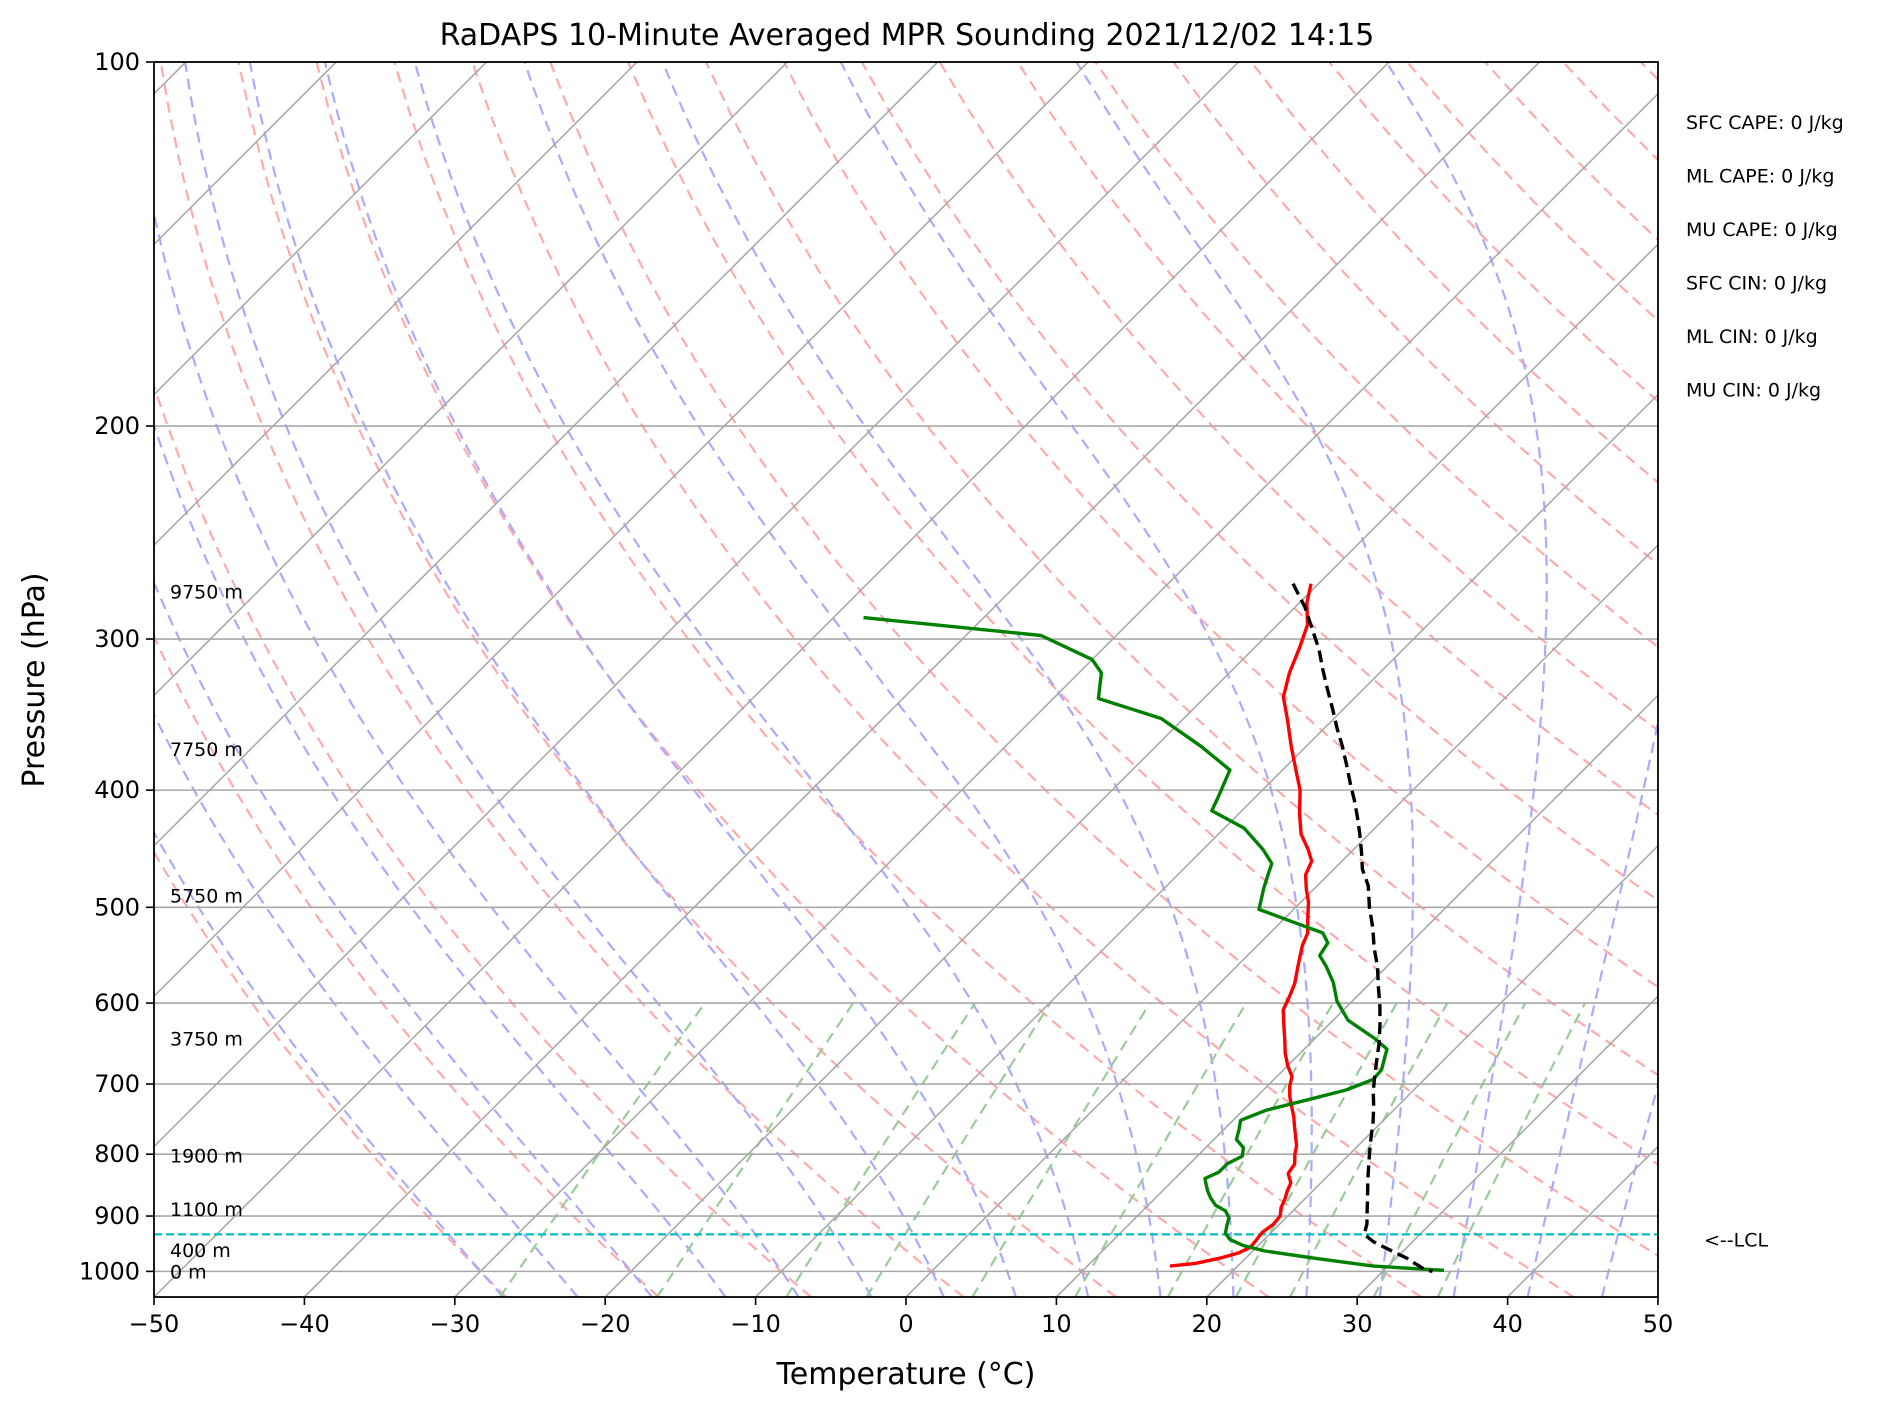  What do you see at coordinates (1207, 1324) in the screenshot?
I see `x-tick-label: 20` at bounding box center [1207, 1324].